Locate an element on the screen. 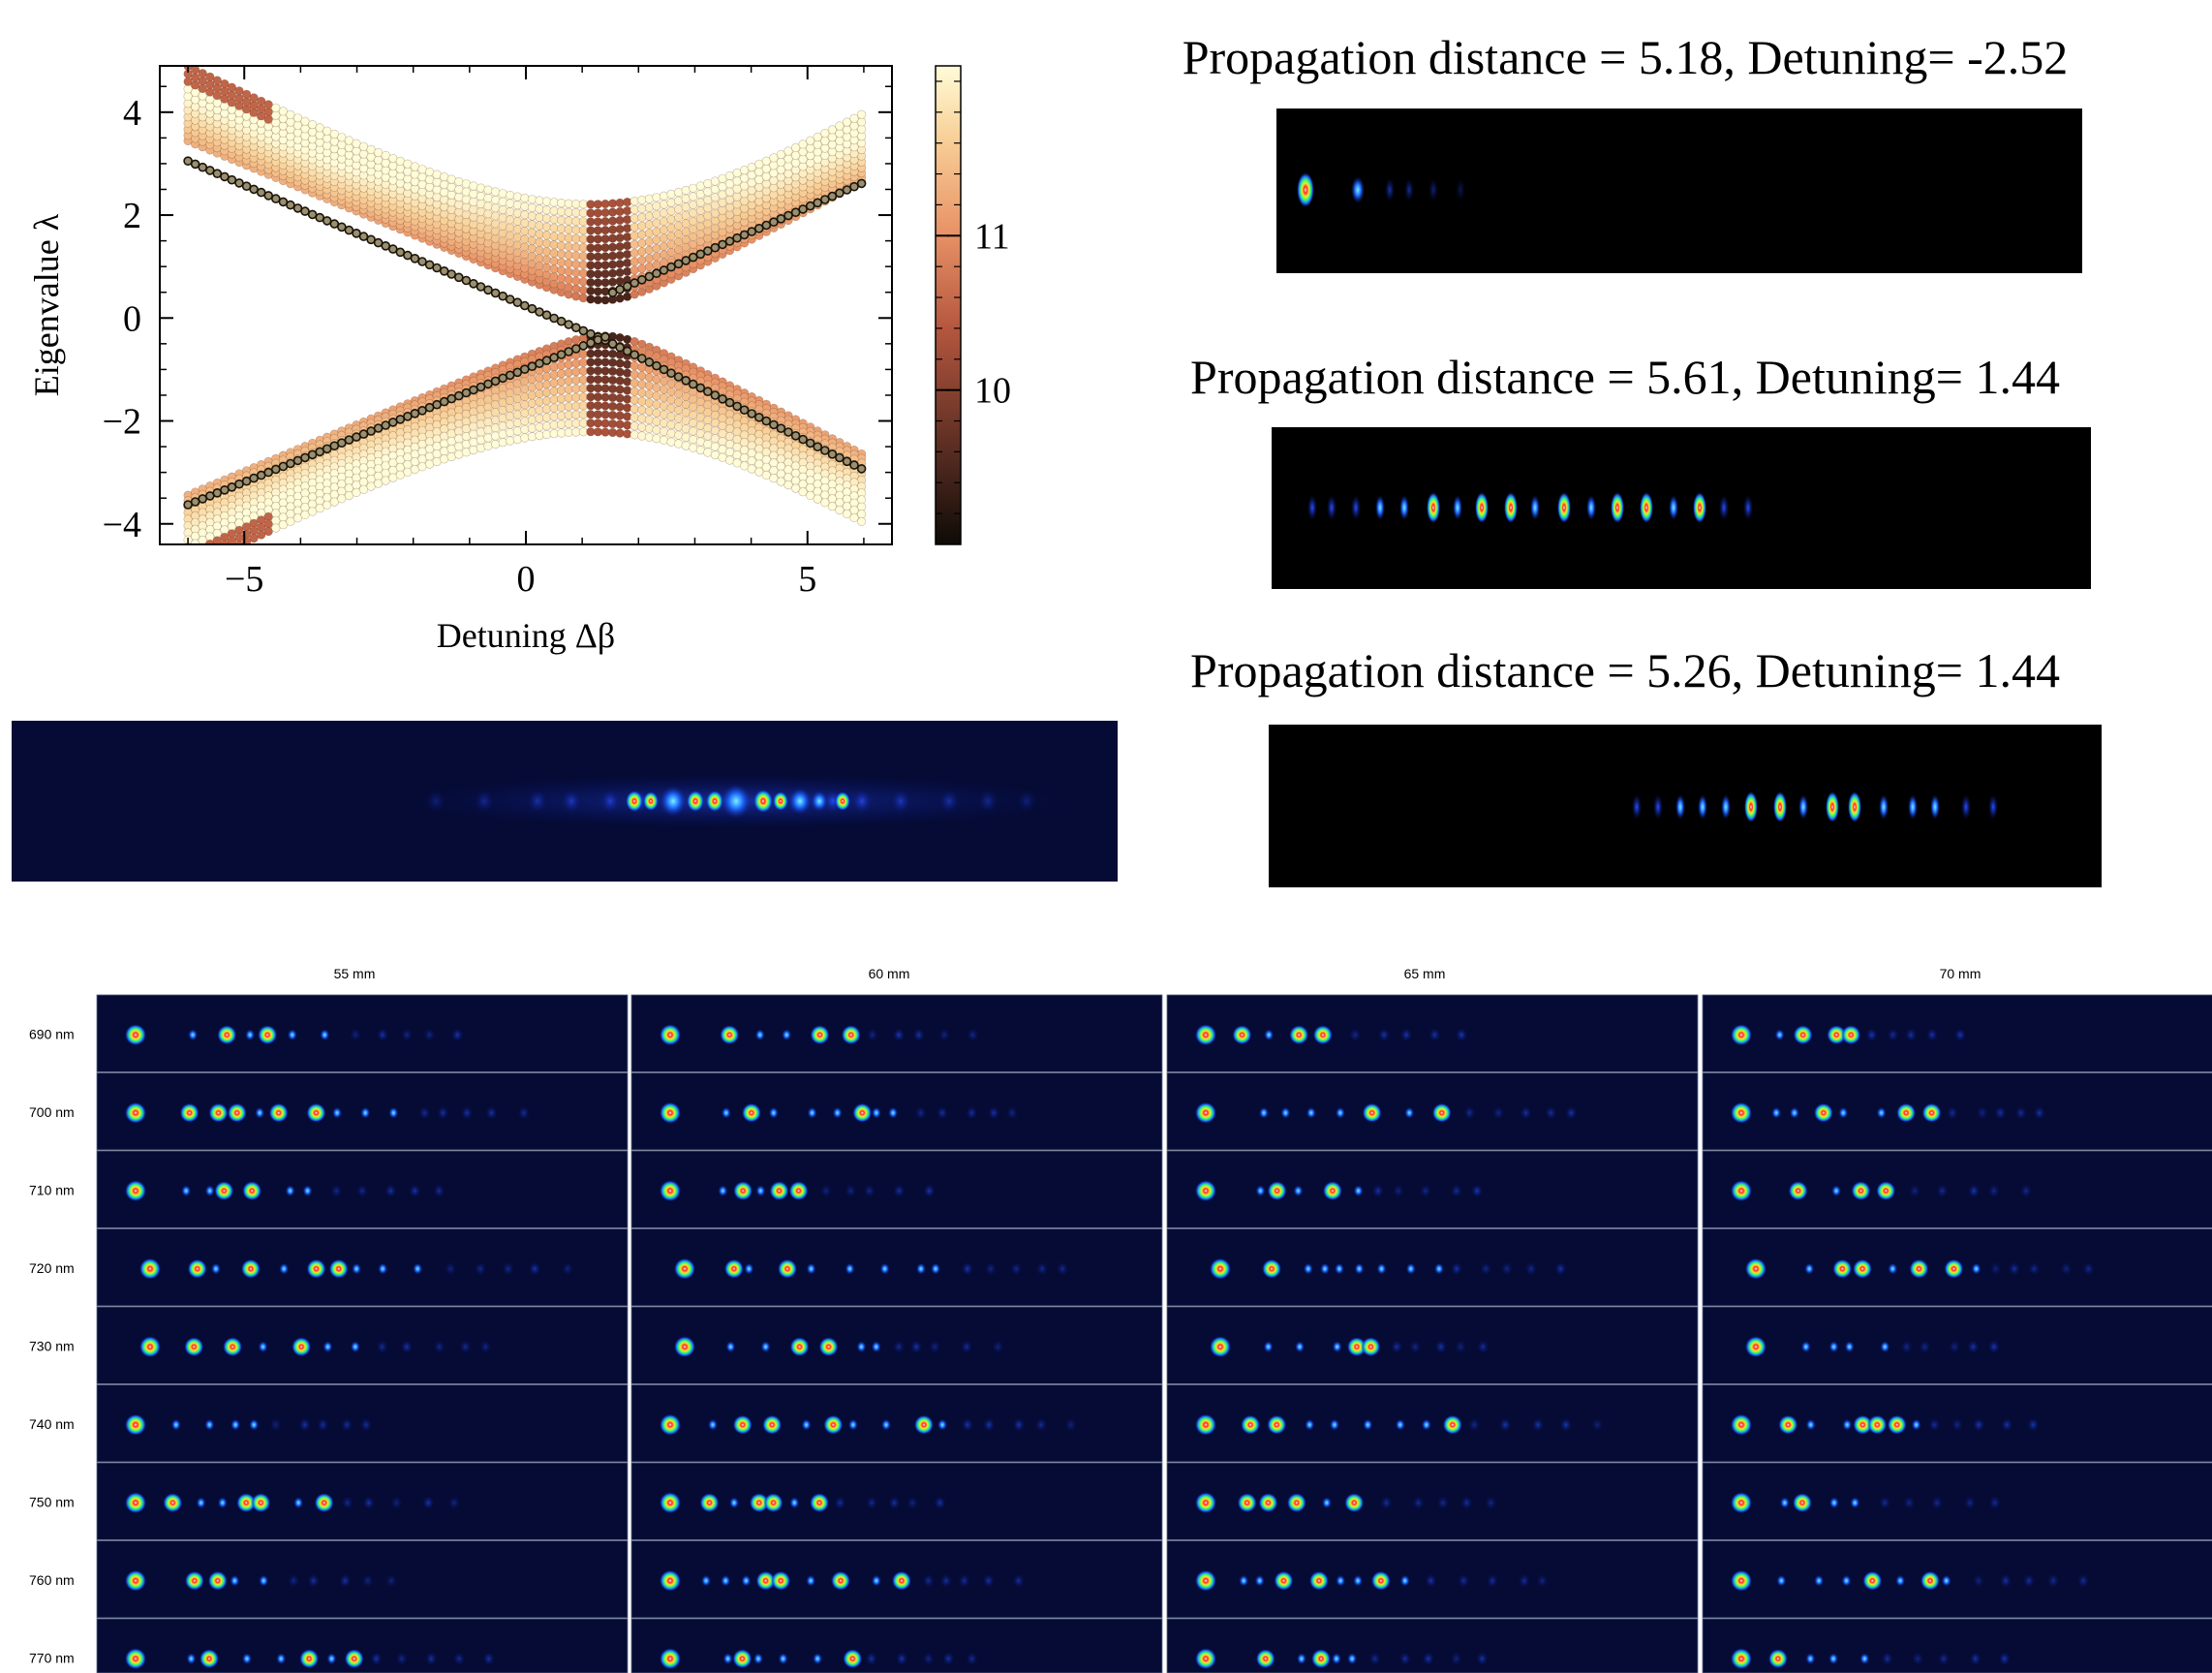 This screenshot has width=2212, height=1673. x-axis-label: Detuning Δβ is located at coordinates (526, 635).